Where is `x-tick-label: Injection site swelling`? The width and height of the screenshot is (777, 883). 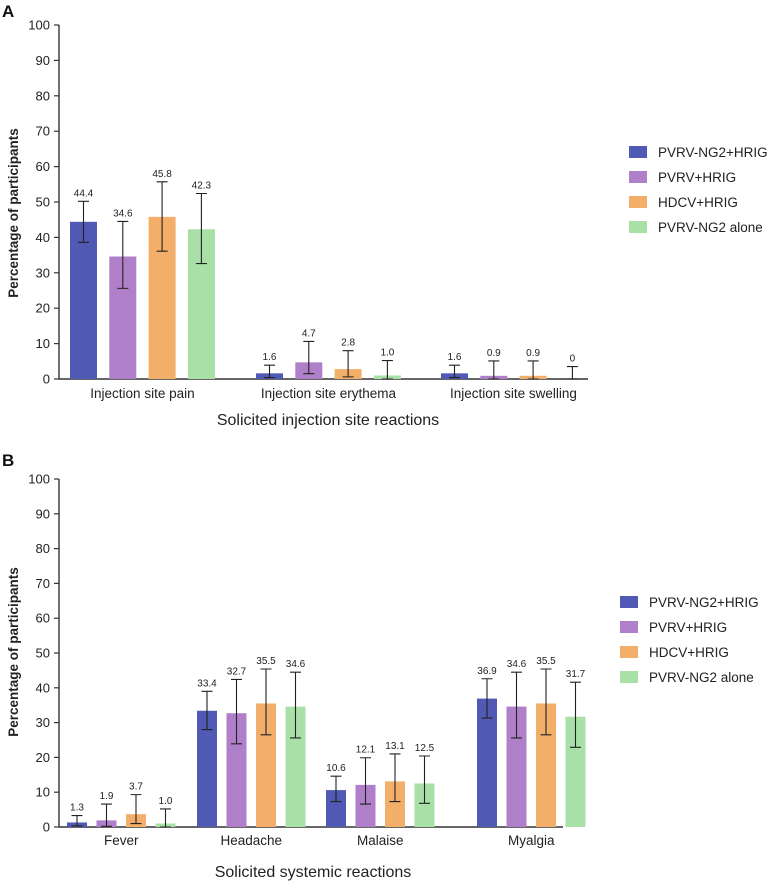
x-tick-label: Injection site swelling is located at coordinates (513, 393).